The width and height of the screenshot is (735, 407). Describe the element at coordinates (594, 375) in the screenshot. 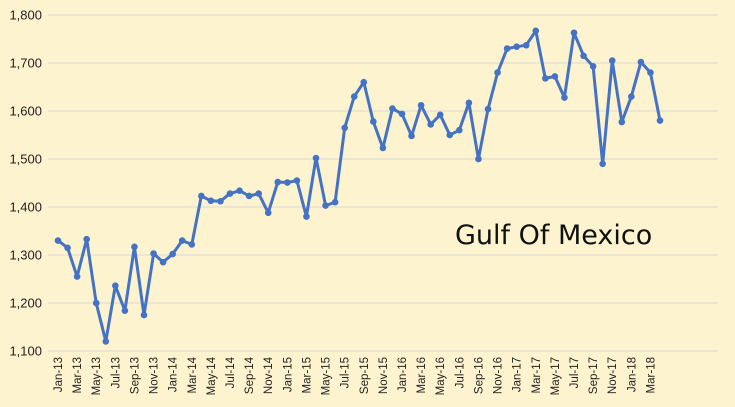

I see `x-tick-label: Sep-17` at that location.